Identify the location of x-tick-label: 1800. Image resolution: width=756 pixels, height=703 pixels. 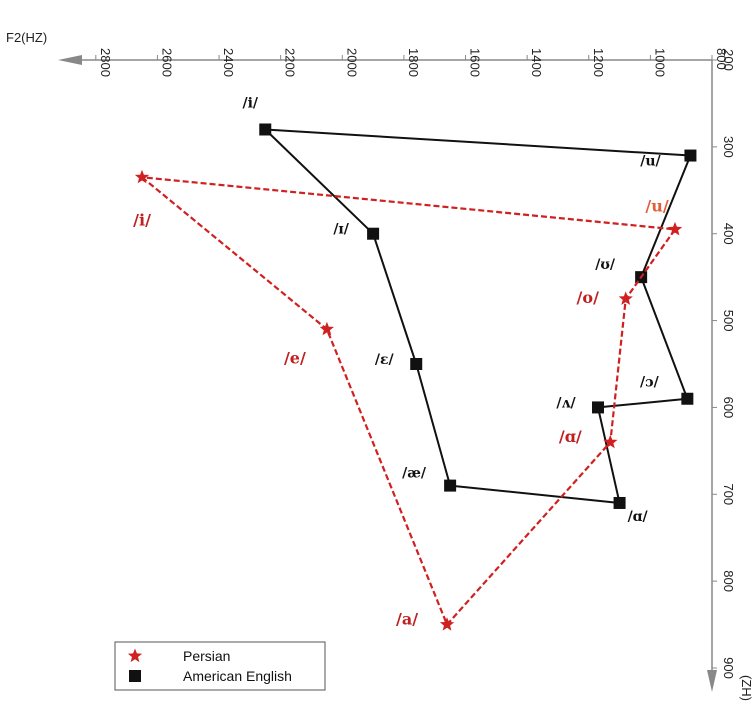
(413, 62).